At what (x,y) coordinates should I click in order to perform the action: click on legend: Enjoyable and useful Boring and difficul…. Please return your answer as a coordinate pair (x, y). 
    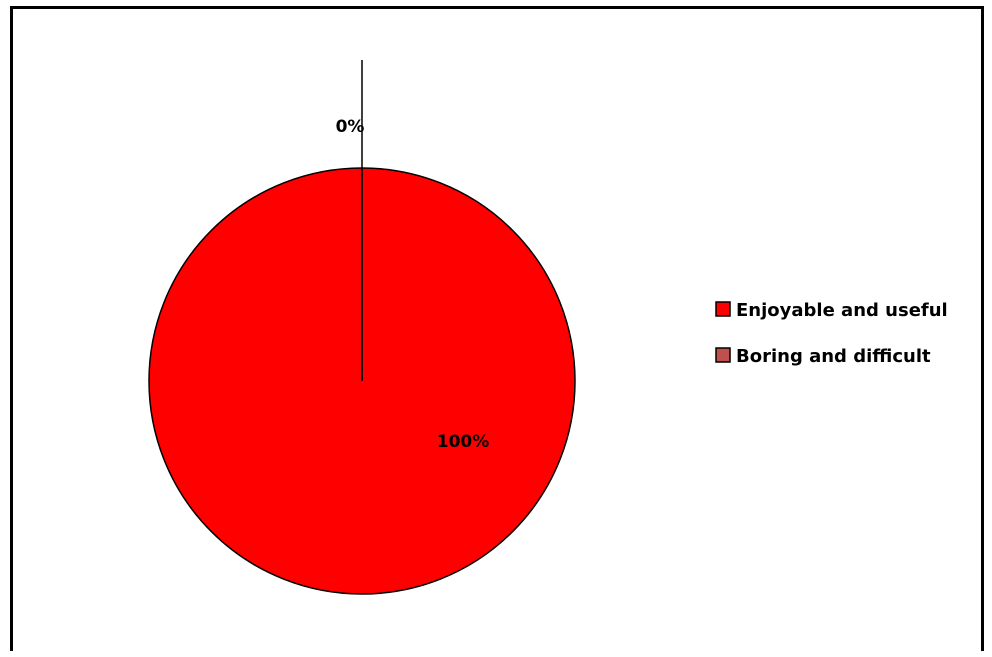
    Looking at the image, I should click on (831, 333).